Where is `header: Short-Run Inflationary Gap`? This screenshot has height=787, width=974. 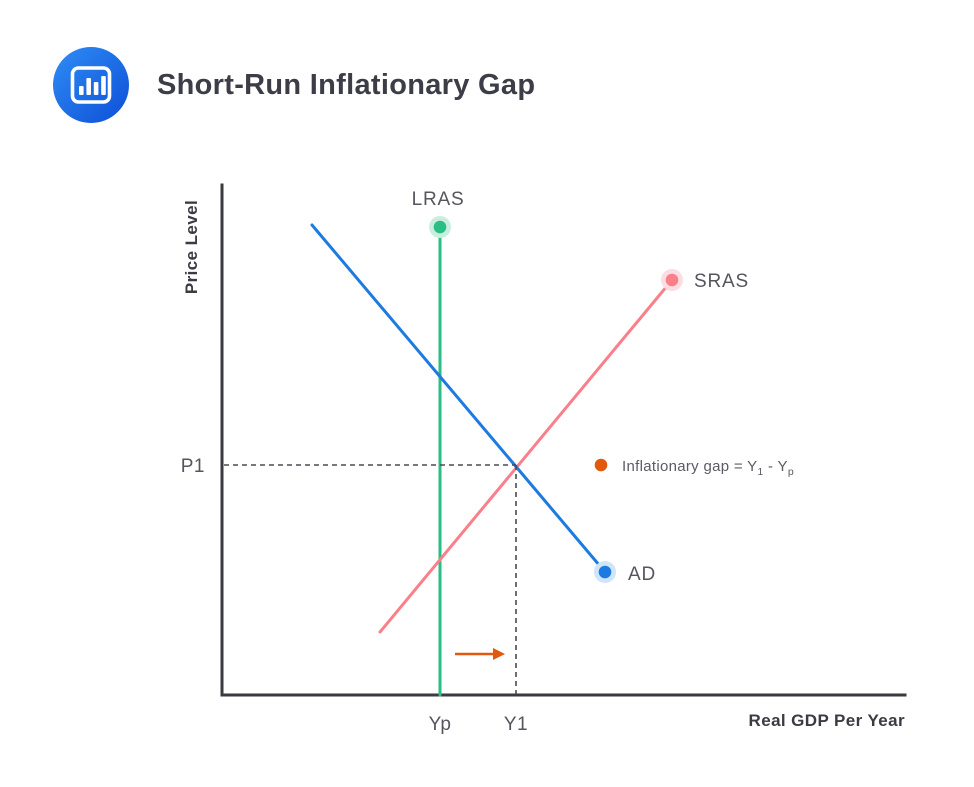
header: Short-Run Inflationary Gap is located at coordinates (293, 85).